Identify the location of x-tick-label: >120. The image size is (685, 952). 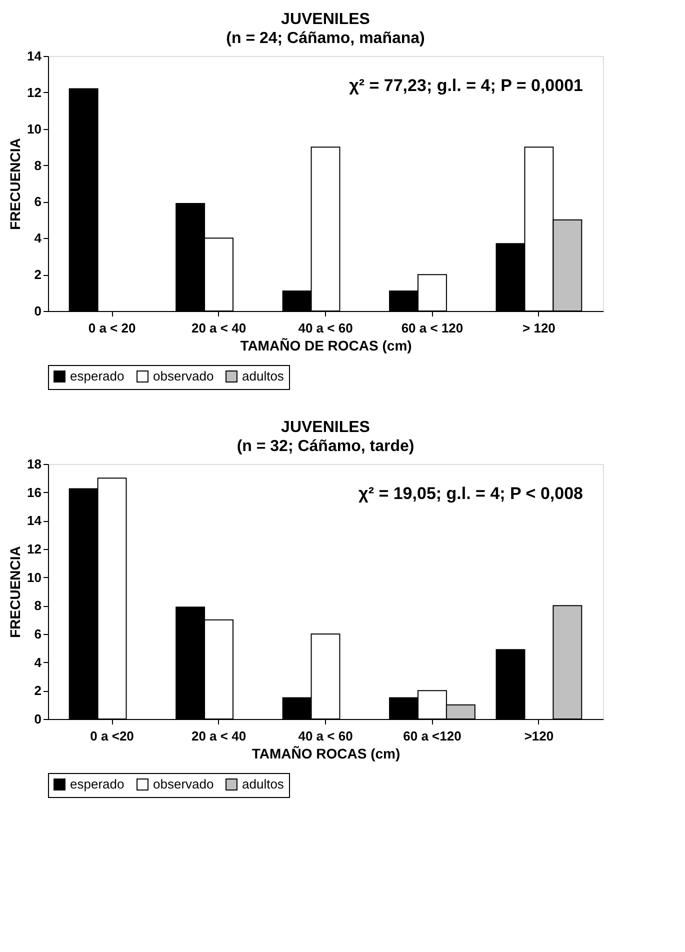
(539, 736).